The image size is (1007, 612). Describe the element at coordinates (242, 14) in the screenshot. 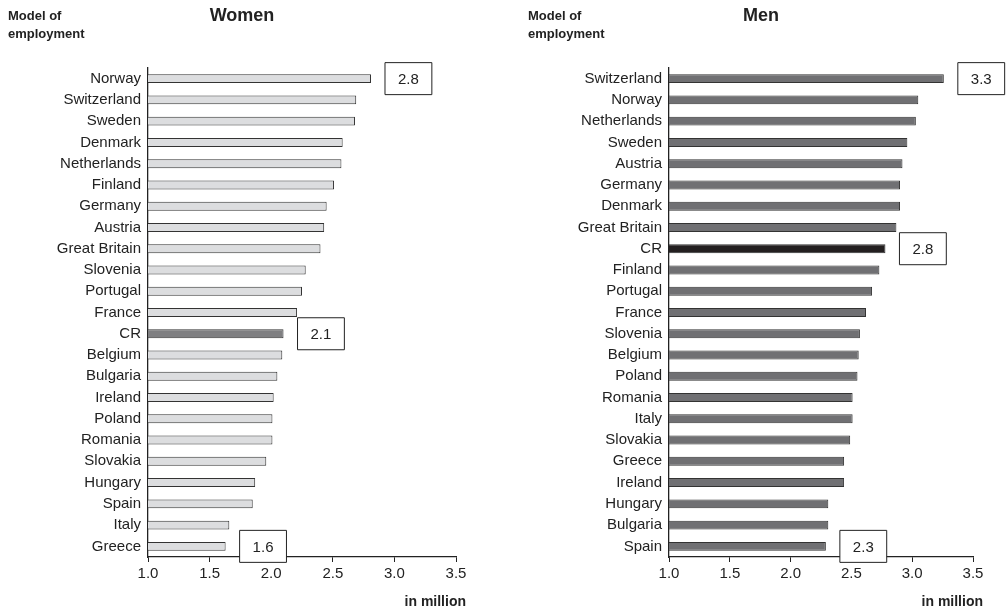

I see `chart-title: Women` at that location.